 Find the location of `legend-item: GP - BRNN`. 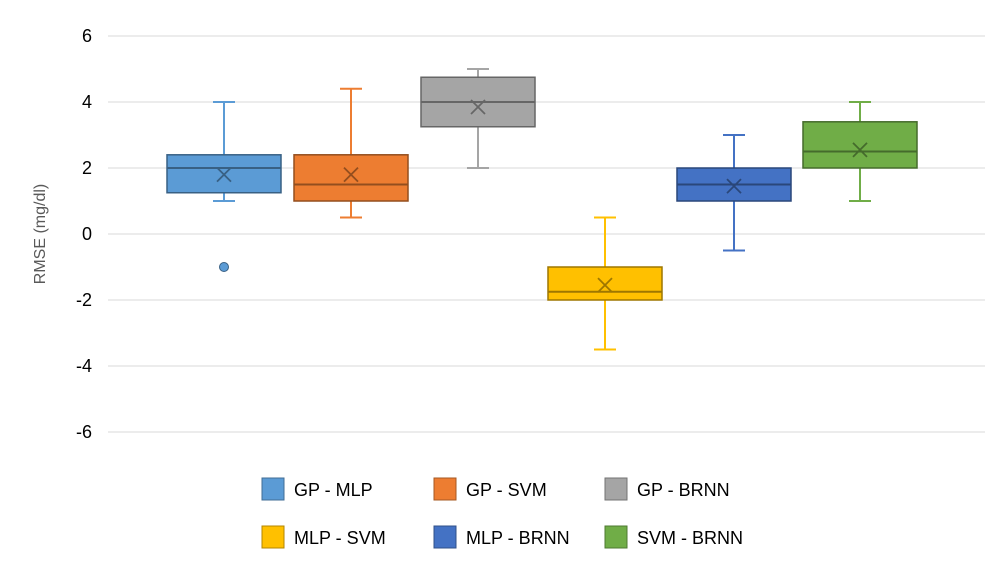

legend-item: GP - BRNN is located at coordinates (667, 489).